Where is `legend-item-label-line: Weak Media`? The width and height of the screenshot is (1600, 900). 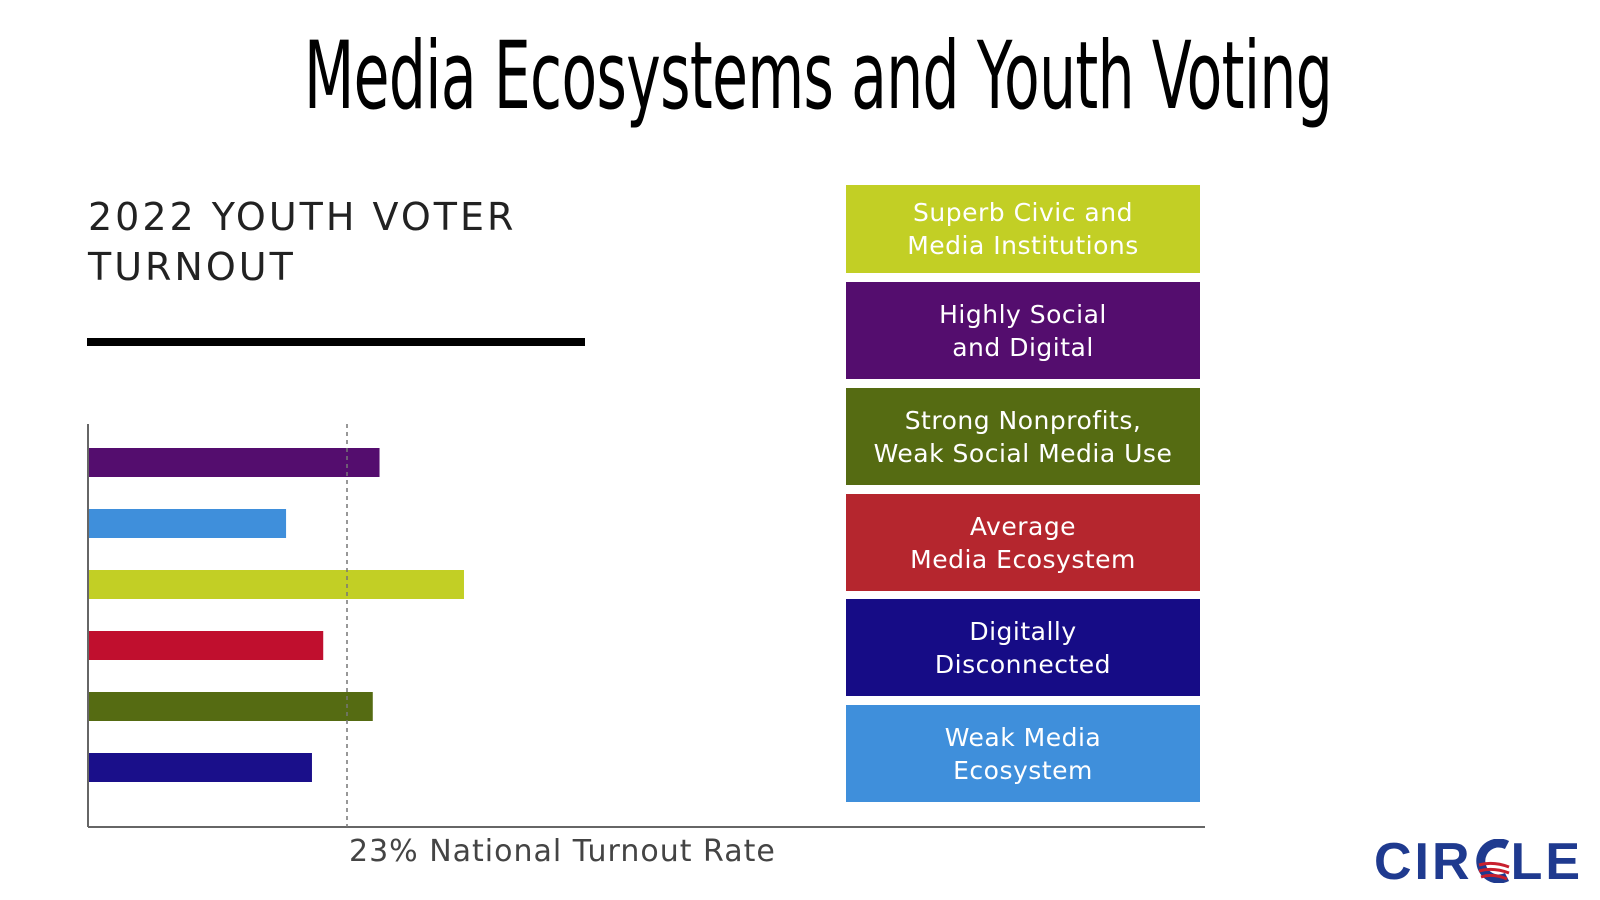
legend-item-label-line: Weak Media is located at coordinates (1023, 737).